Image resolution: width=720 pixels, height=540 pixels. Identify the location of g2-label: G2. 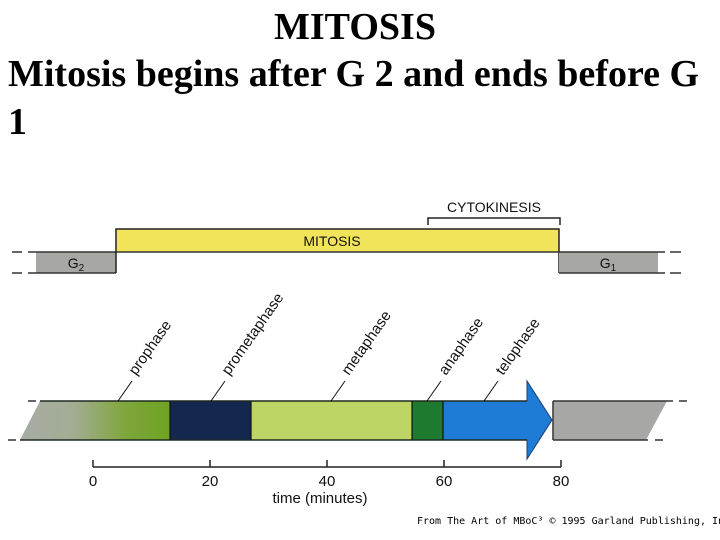
(76, 264).